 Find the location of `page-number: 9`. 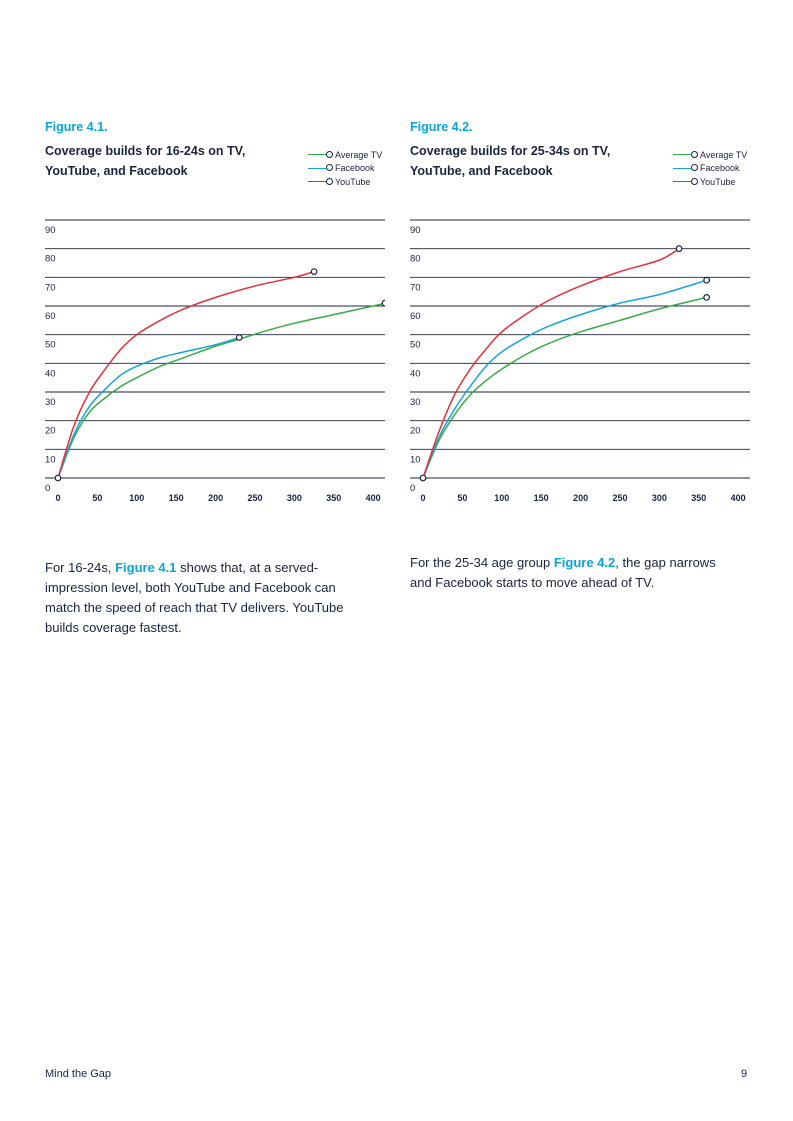

page-number: 9 is located at coordinates (744, 1074).